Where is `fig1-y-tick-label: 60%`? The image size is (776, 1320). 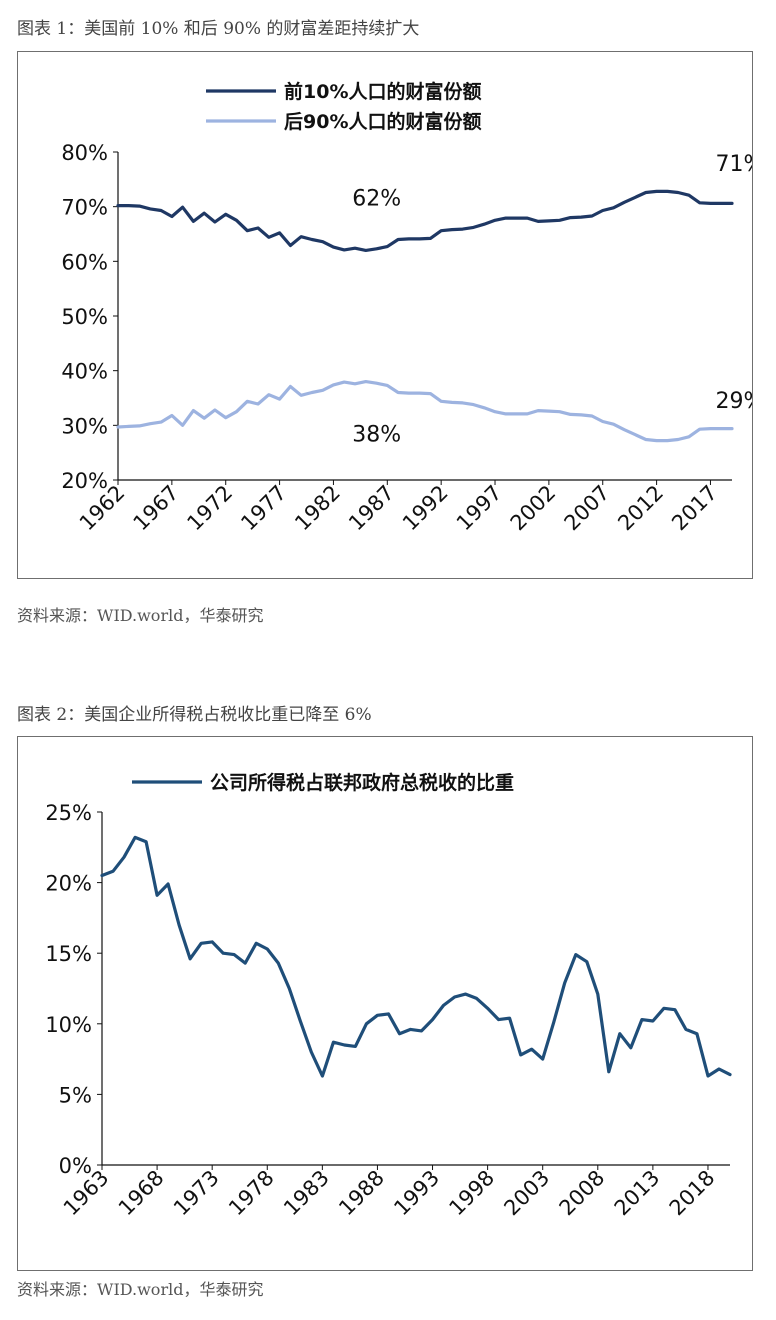
fig1-y-tick-label: 60% is located at coordinates (84, 262).